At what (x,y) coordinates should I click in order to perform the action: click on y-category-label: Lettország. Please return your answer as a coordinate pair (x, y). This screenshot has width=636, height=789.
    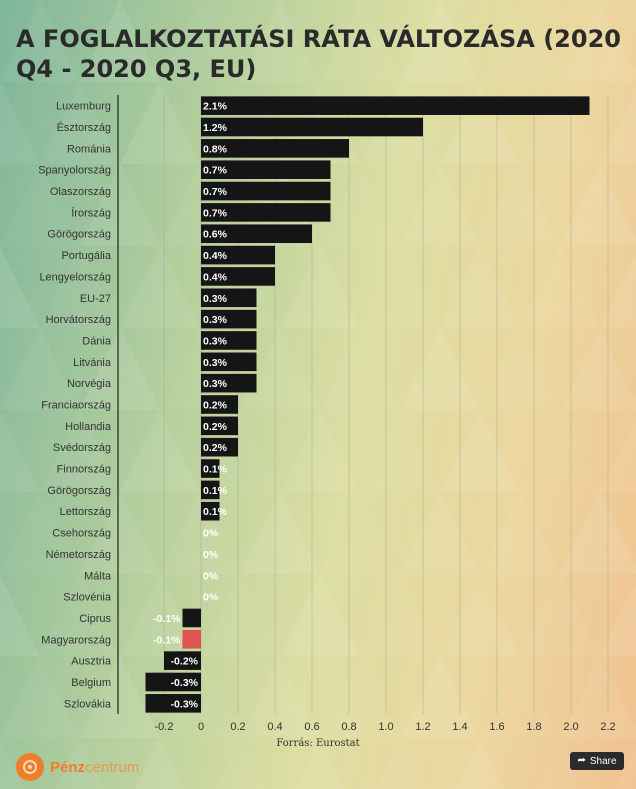
    Looking at the image, I should click on (85, 512).